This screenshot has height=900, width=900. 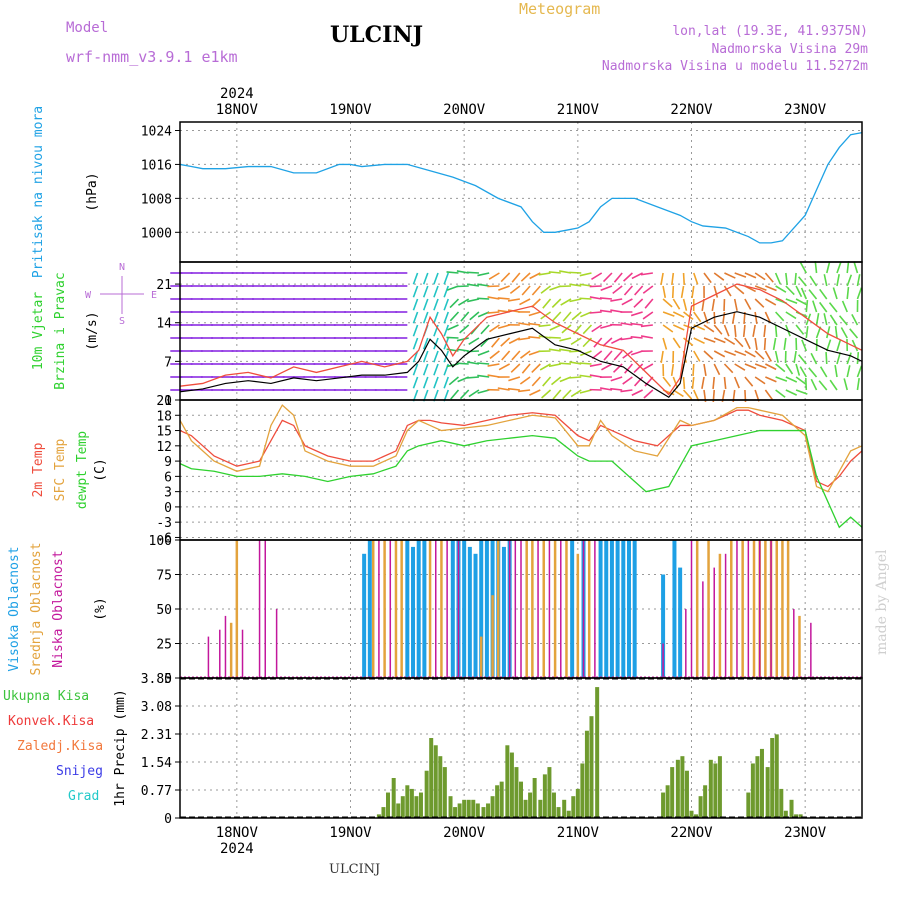 What do you see at coordinates (156, 199) in the screenshot?
I see `y-tick-label: 1008` at bounding box center [156, 199].